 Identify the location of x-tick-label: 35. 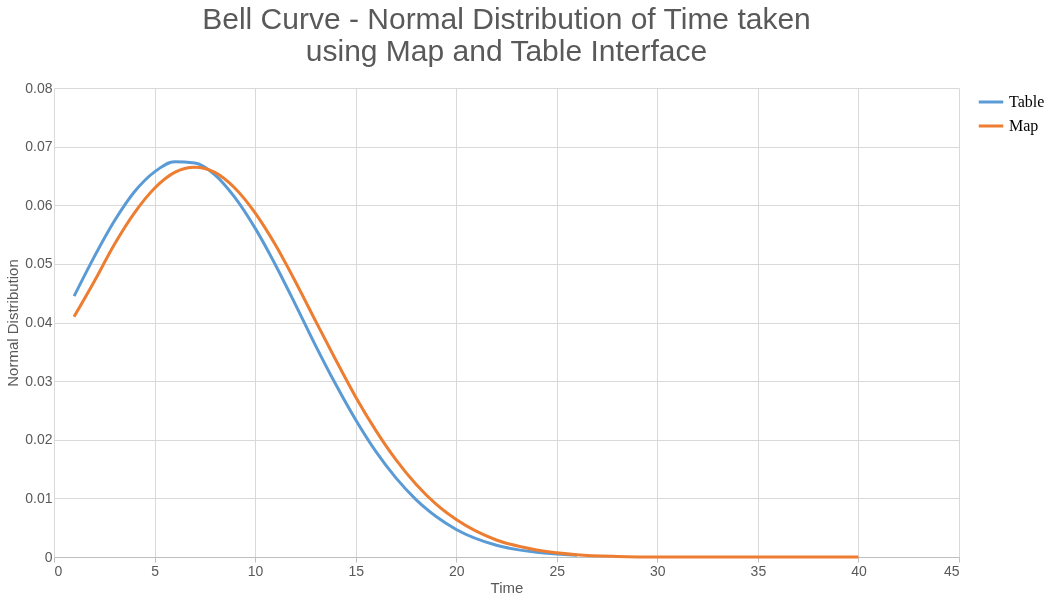
(758, 570).